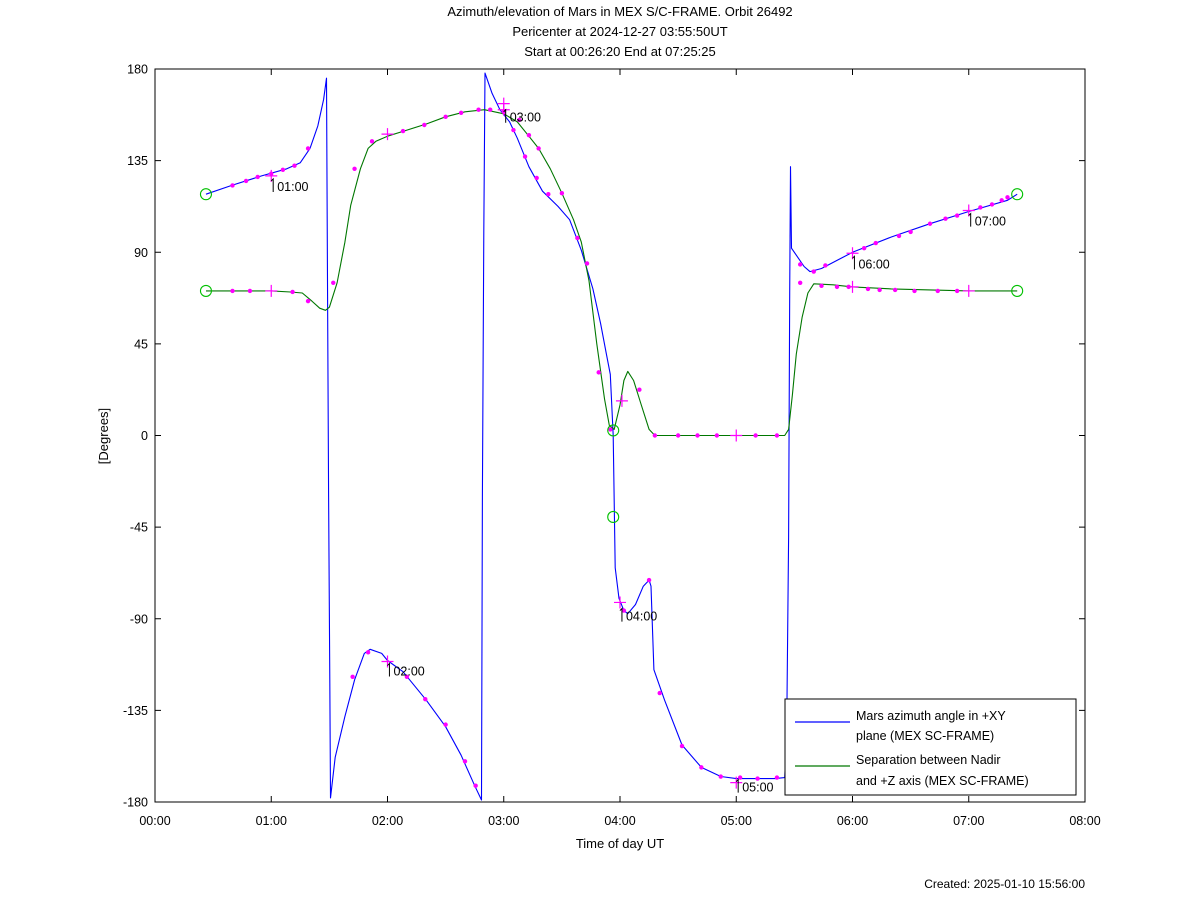  I want to click on chart-title-line-3: Start at 00:26:20 End at 07:25:25, so click(620, 51).